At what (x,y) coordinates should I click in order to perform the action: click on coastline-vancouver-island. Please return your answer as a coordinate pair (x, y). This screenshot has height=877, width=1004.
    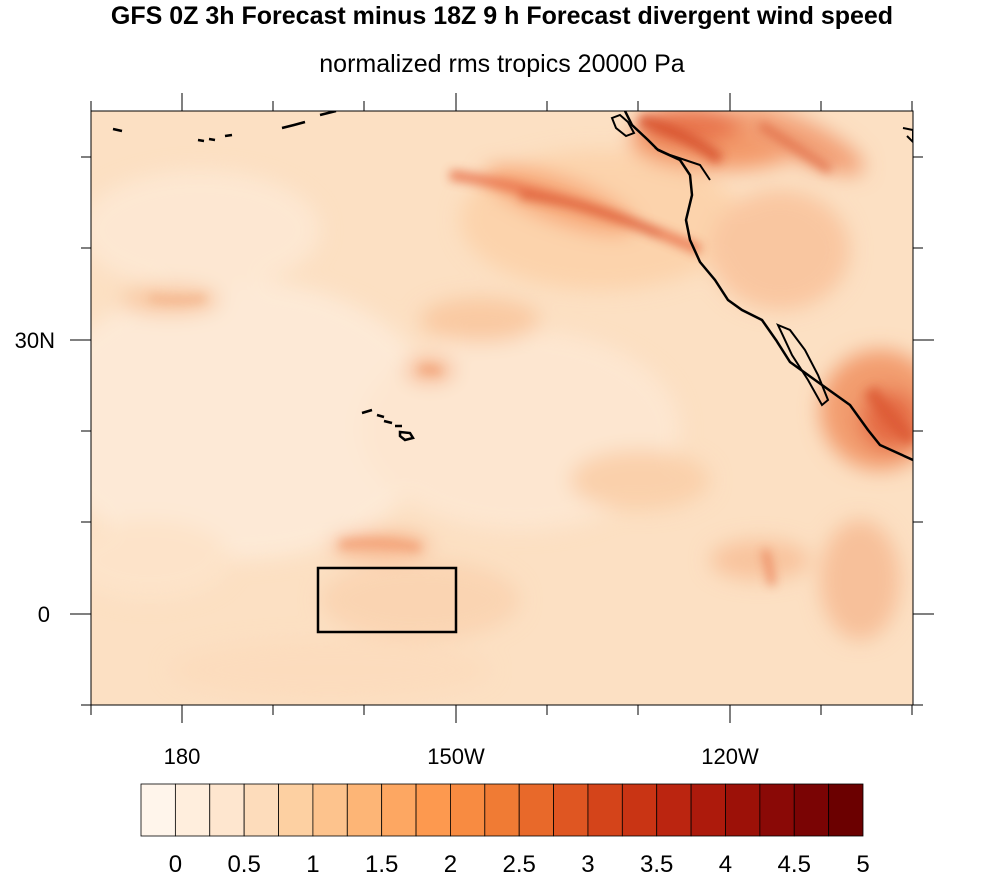
    Looking at the image, I should click on (623, 125).